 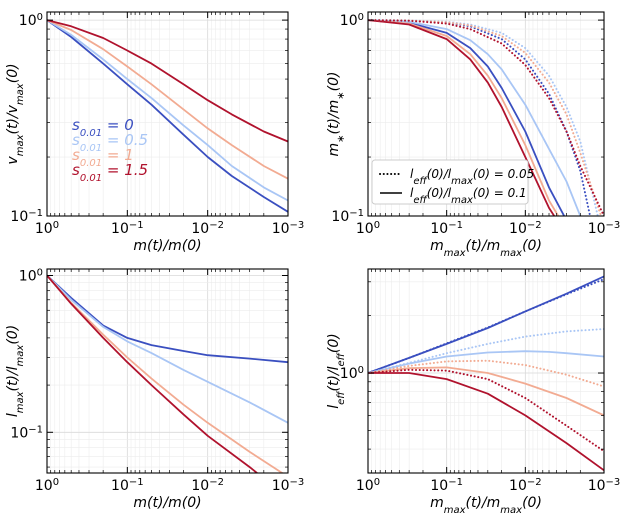 I want to click on legend-entry: leff(0)/lmax(0) = 0.1, so click(x=468, y=196).